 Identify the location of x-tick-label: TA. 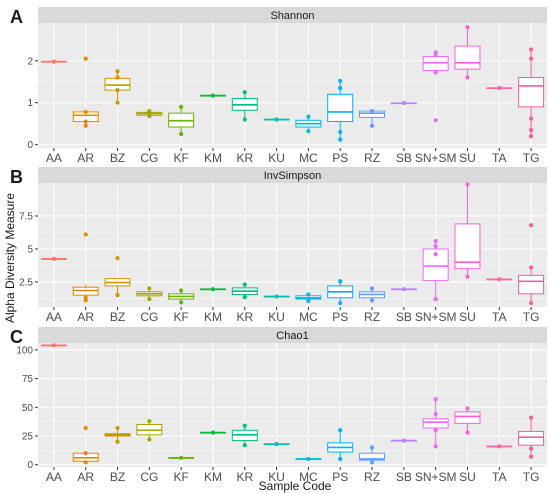
(499, 158).